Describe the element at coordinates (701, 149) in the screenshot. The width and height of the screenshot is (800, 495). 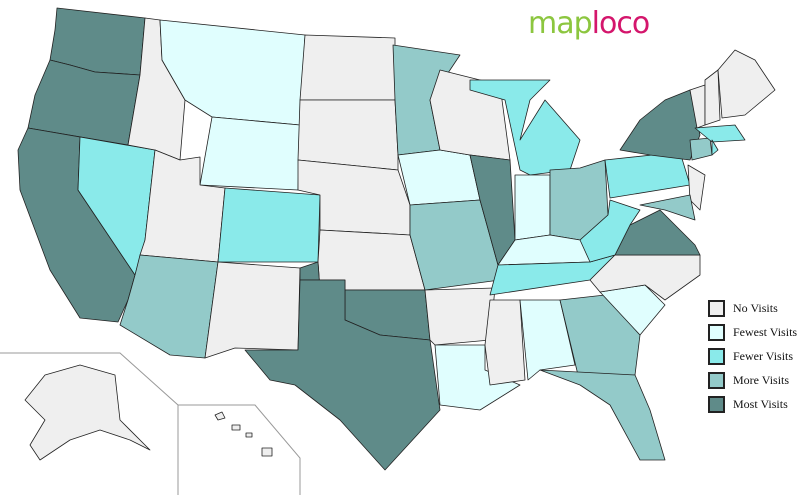
I see `state-ct` at that location.